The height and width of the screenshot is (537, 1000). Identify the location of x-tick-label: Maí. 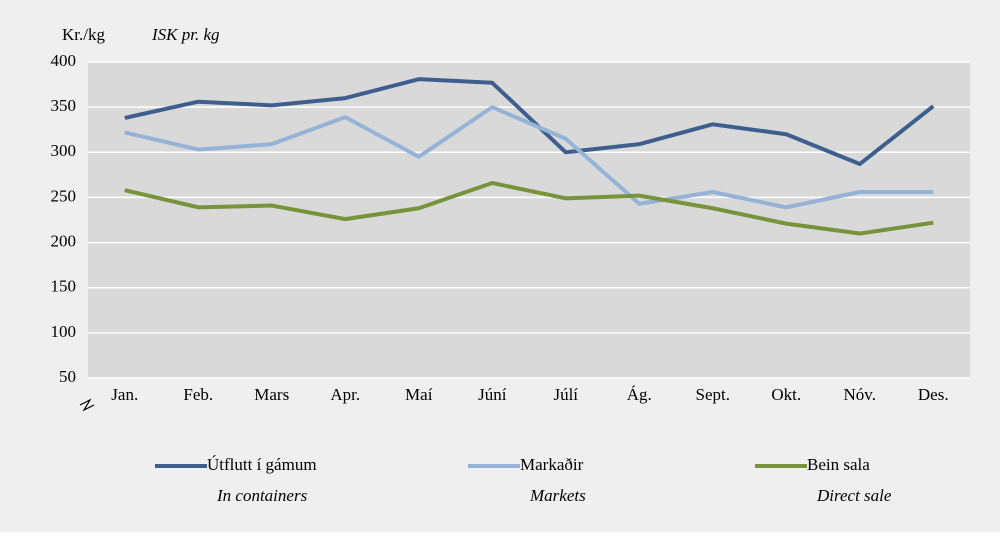
(419, 394).